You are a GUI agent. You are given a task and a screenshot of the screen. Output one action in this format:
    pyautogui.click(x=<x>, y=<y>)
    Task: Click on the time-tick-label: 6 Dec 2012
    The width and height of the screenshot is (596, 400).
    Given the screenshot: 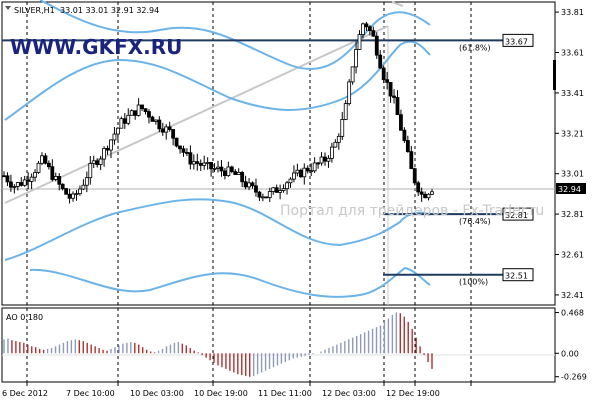 What is the action you would take?
    pyautogui.click(x=25, y=393)
    